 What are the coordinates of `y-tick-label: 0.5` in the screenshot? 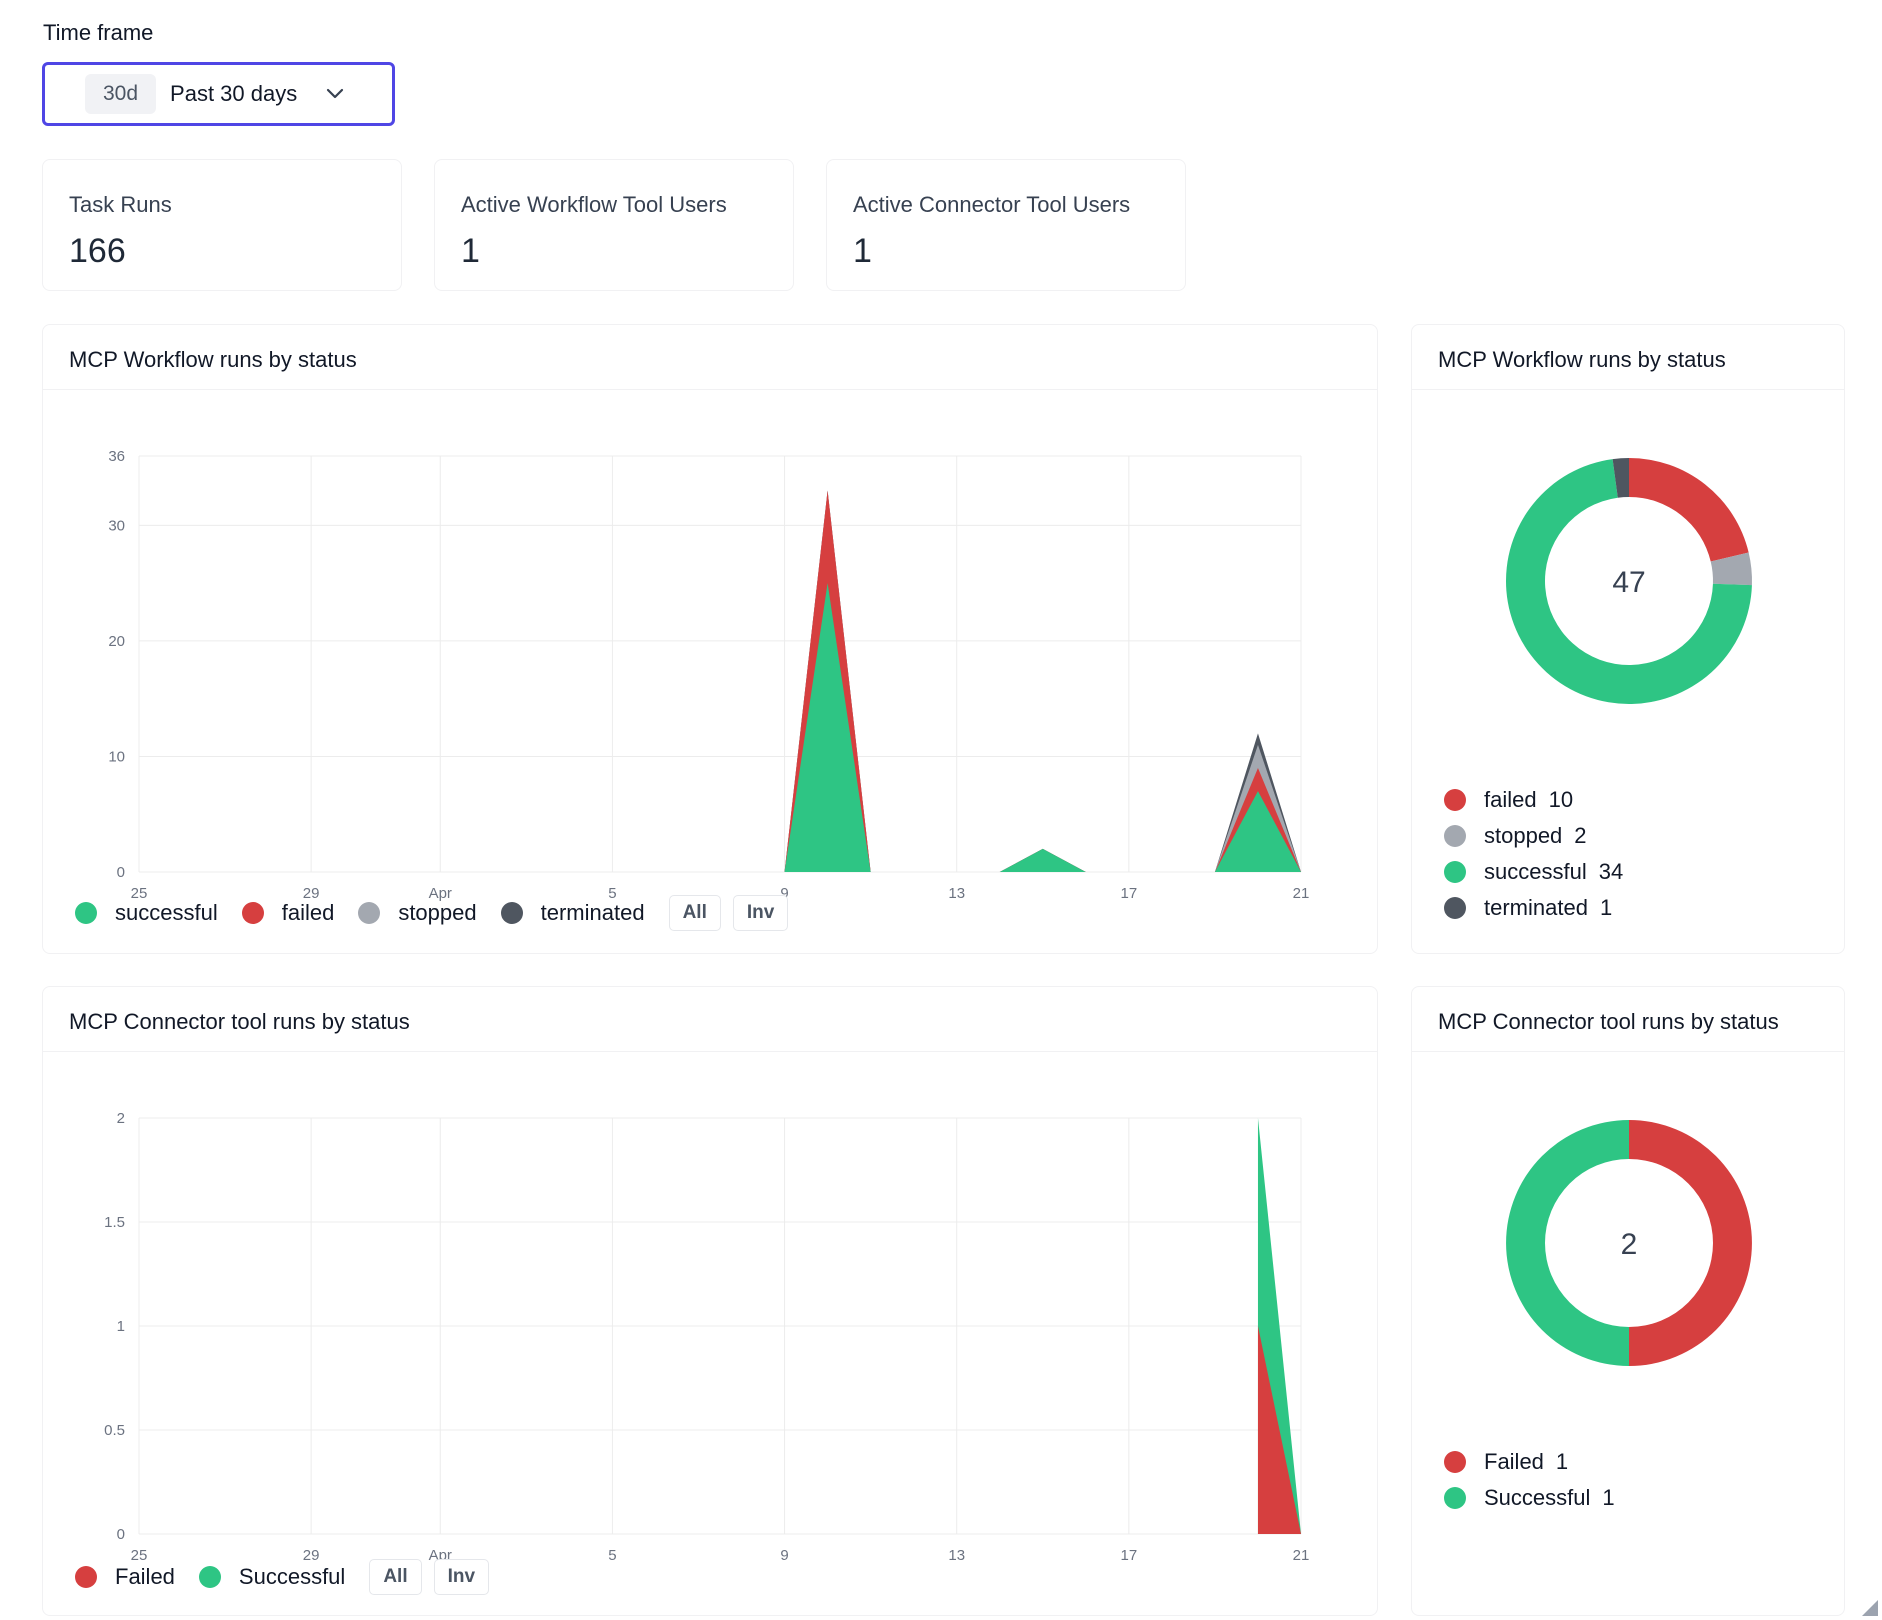 It's located at (114, 1430).